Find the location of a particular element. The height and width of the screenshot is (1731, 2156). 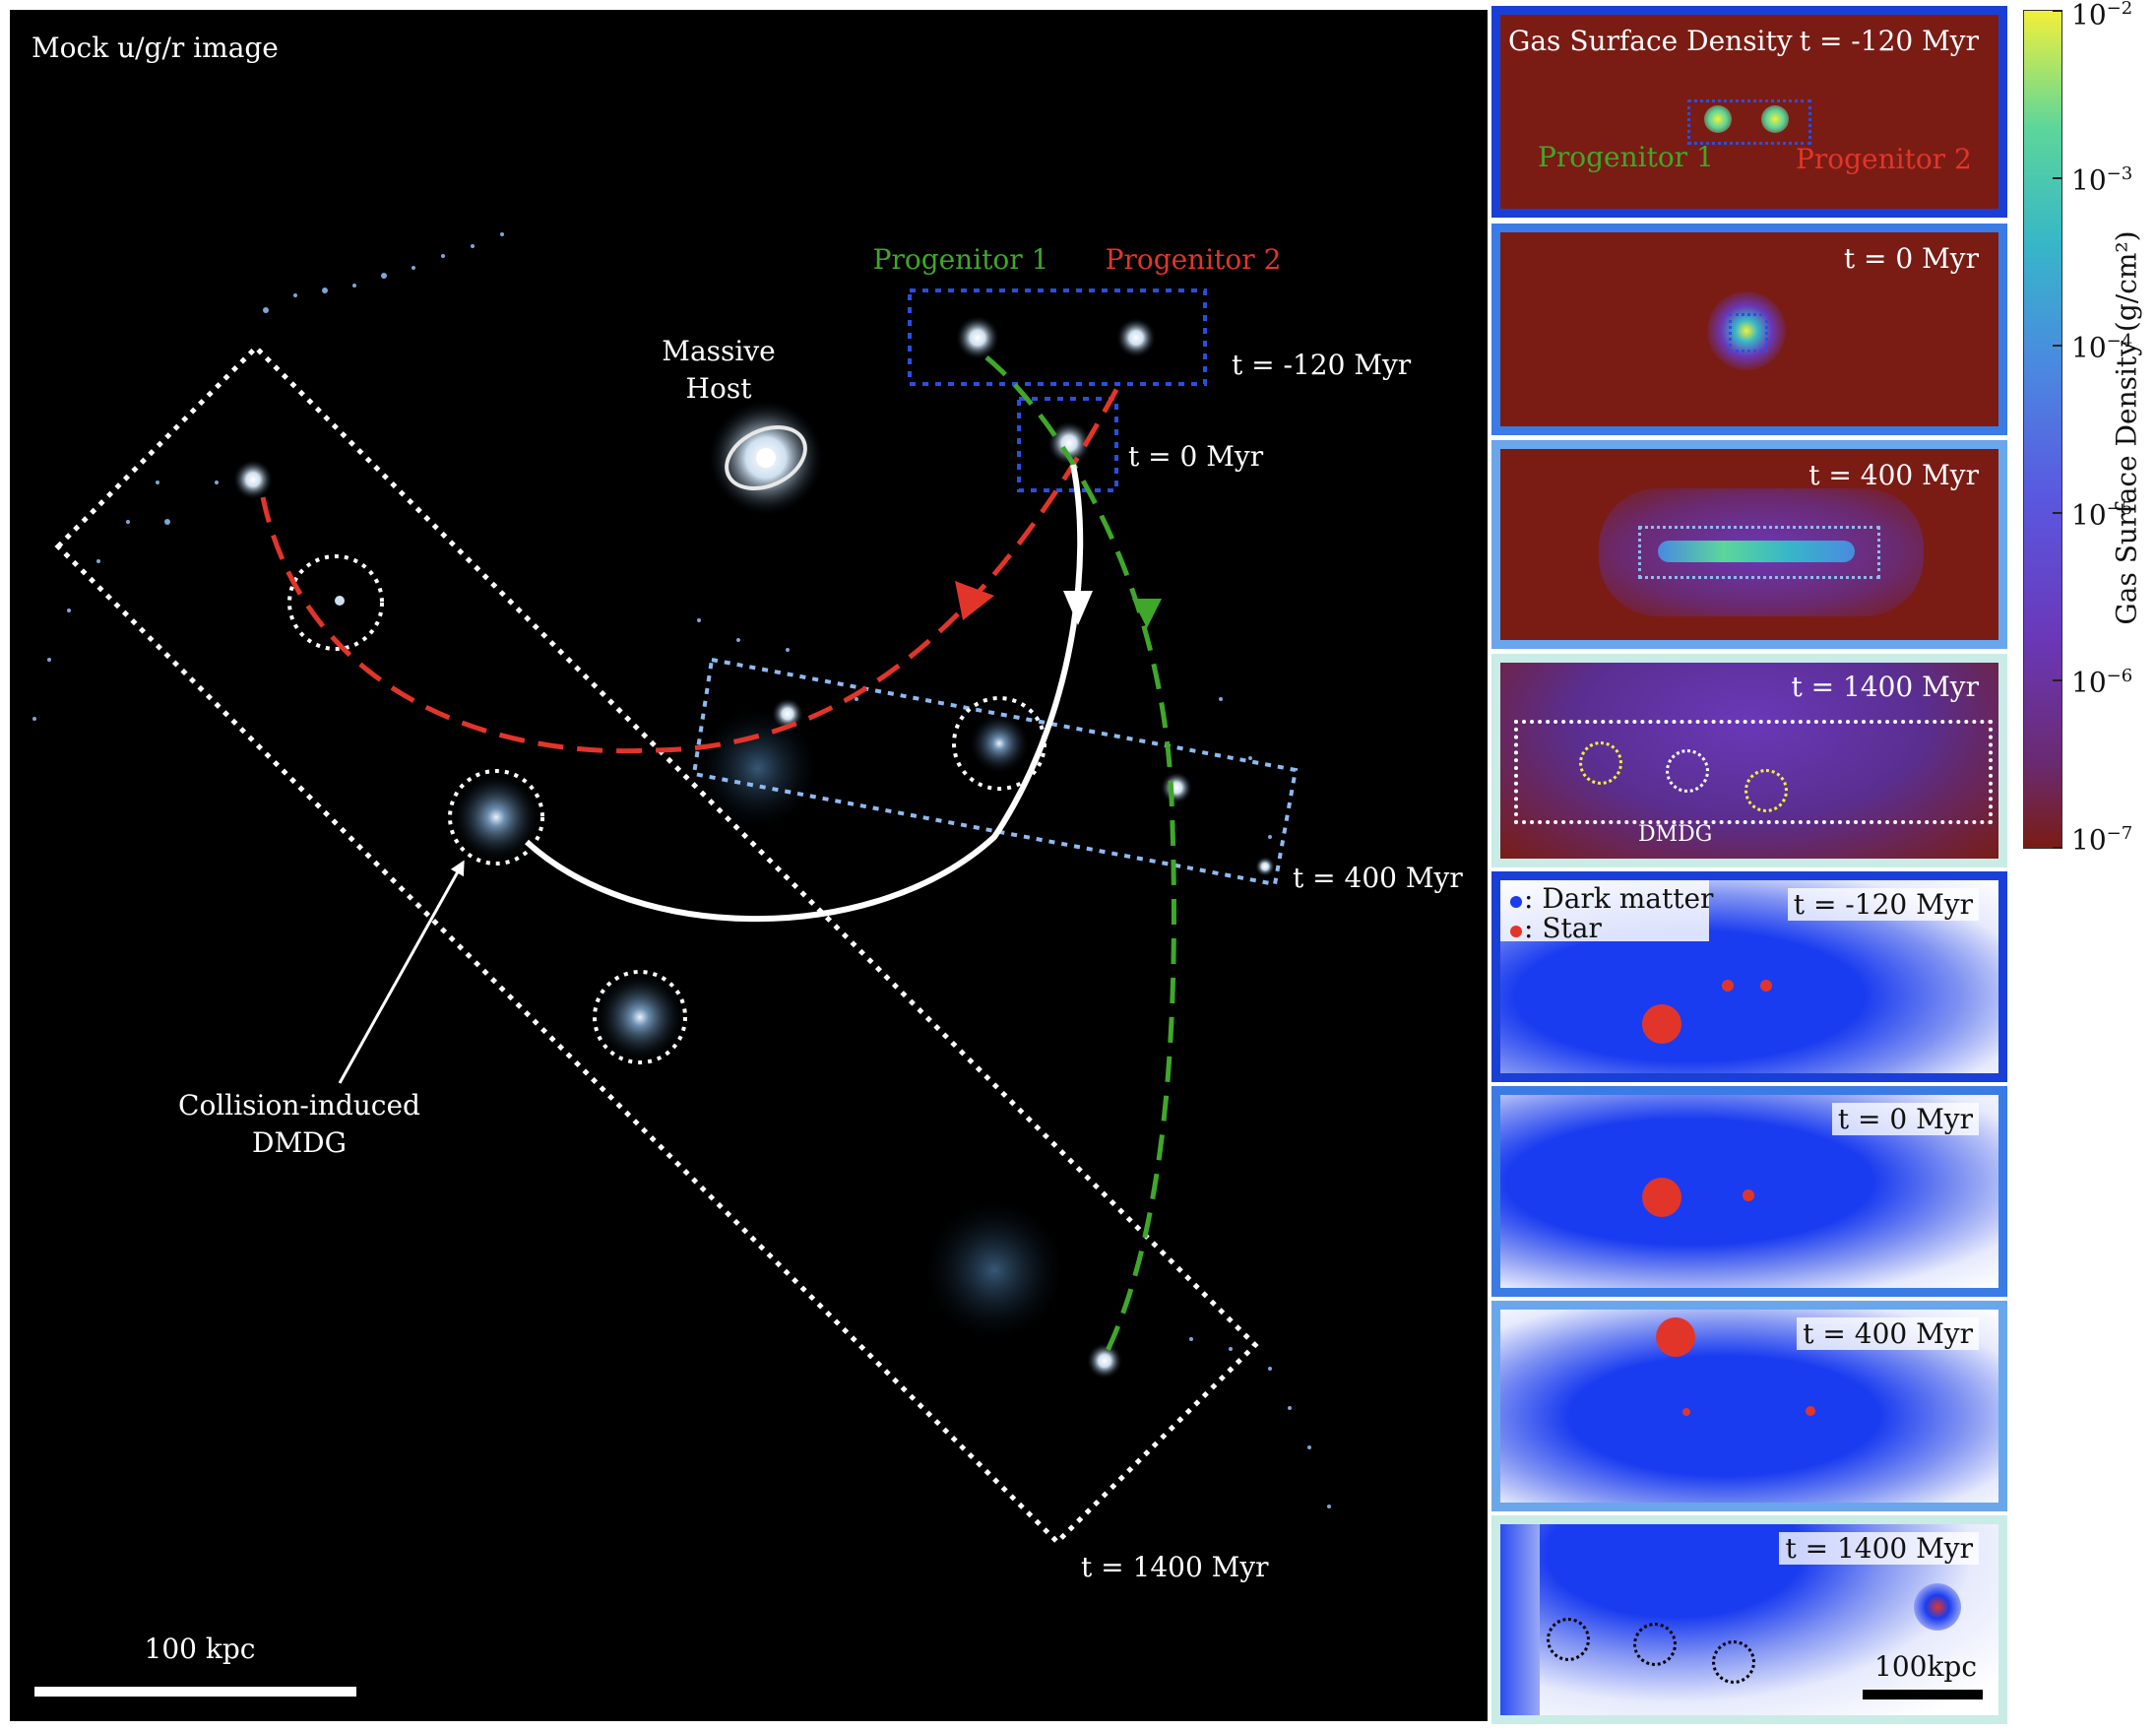

progenitor2-label: Progenitor 2 is located at coordinates (1193, 260).